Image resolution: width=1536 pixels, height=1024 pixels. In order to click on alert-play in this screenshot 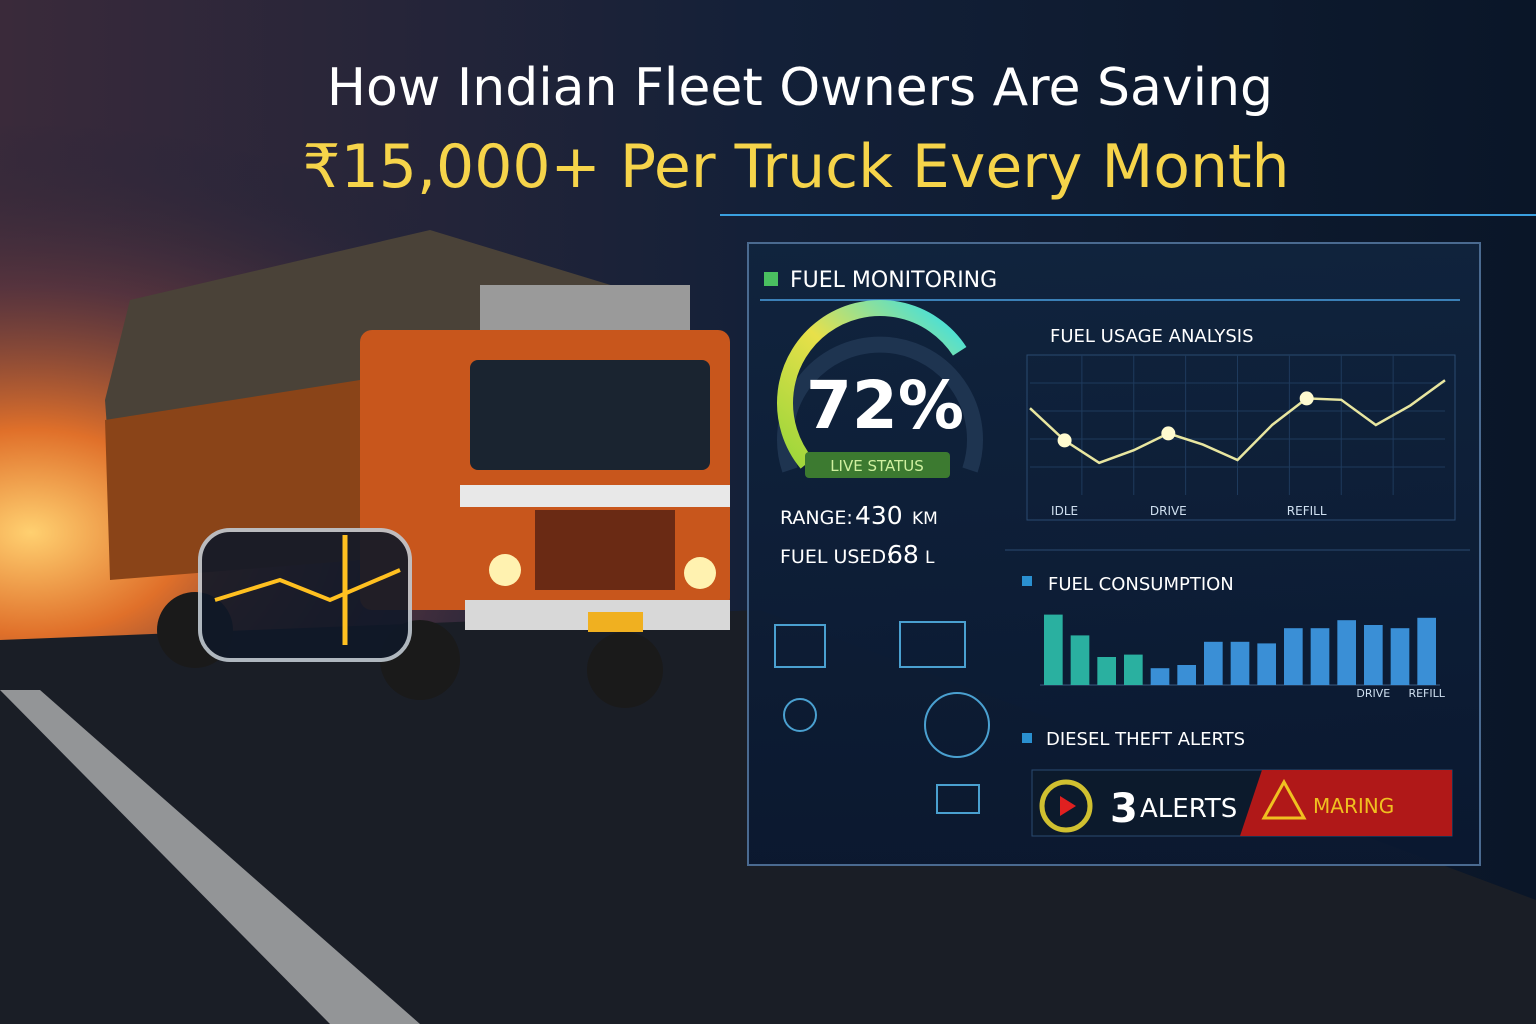, I will do `click(1068, 806)`.